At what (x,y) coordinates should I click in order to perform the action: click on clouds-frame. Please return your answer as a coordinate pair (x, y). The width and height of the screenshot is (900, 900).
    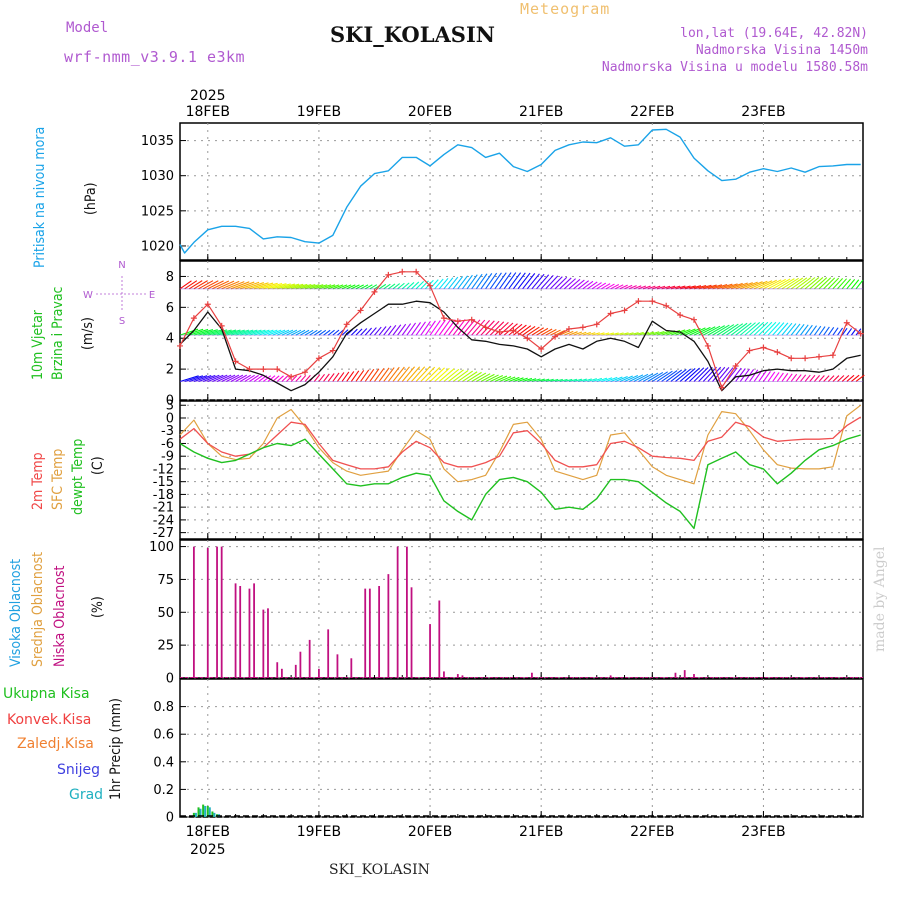
    Looking at the image, I should click on (521, 609).